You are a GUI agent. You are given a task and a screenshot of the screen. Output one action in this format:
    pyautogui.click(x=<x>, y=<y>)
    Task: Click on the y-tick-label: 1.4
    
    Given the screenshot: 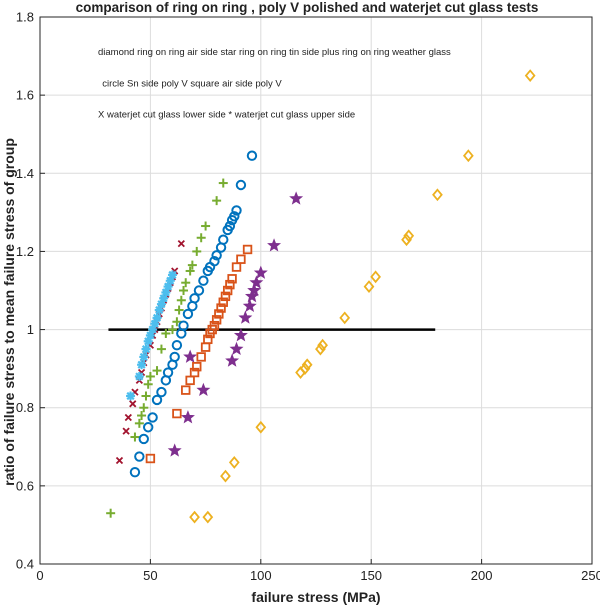 What is the action you would take?
    pyautogui.click(x=25, y=173)
    